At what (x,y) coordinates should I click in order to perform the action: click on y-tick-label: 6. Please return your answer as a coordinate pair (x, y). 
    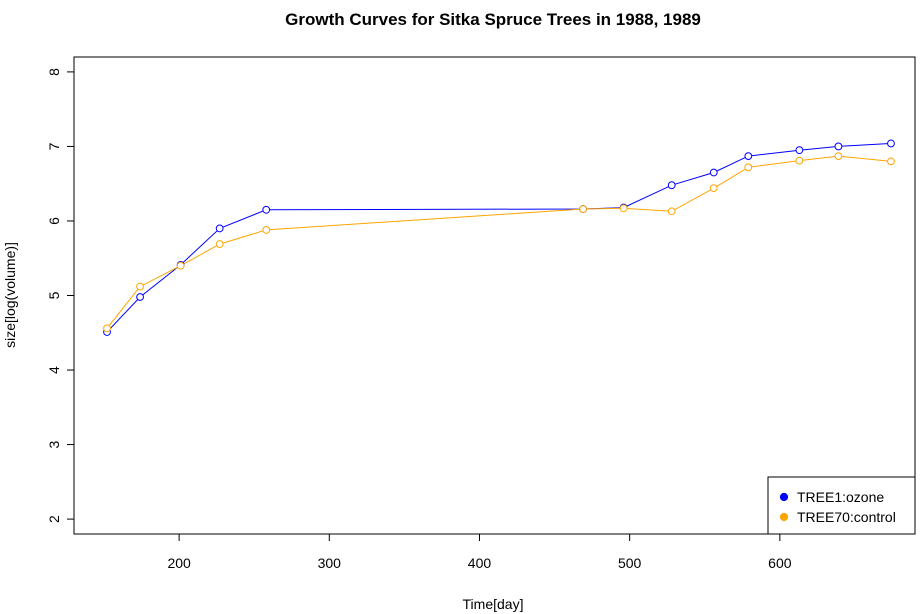
    Looking at the image, I should click on (54, 221).